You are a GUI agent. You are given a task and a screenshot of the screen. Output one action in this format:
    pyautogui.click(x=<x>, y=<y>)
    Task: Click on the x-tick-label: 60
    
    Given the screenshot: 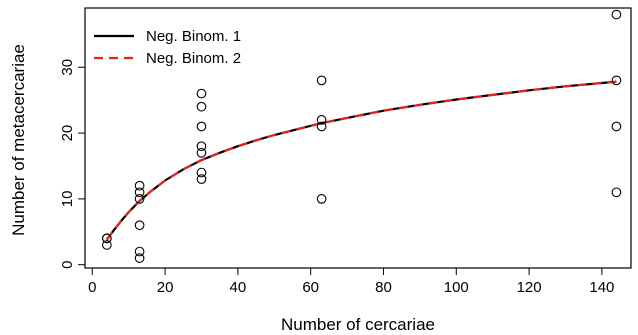 What is the action you would take?
    pyautogui.click(x=310, y=287)
    